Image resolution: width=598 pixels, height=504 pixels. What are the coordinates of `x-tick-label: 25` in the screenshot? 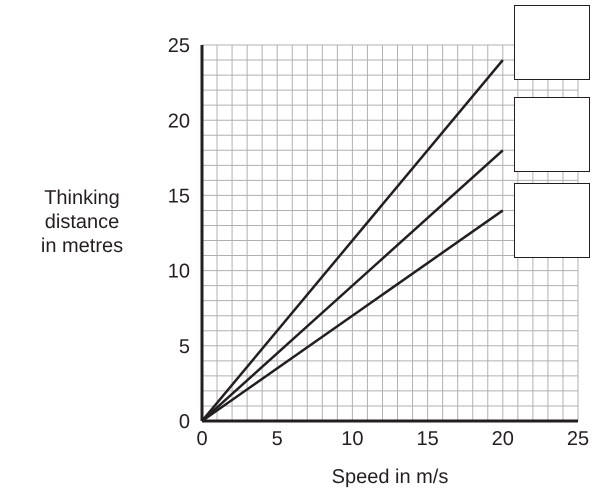 It's located at (578, 439).